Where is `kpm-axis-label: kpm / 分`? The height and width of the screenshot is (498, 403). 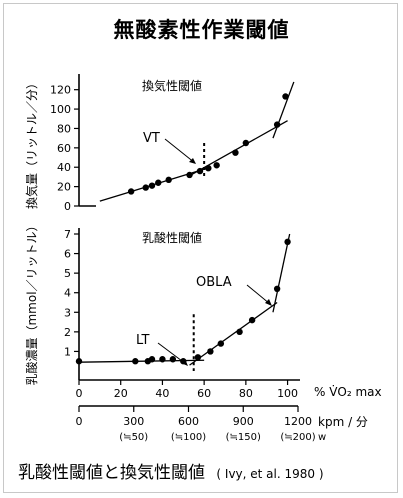 kpm-axis-label: kpm / 分 is located at coordinates (343, 422).